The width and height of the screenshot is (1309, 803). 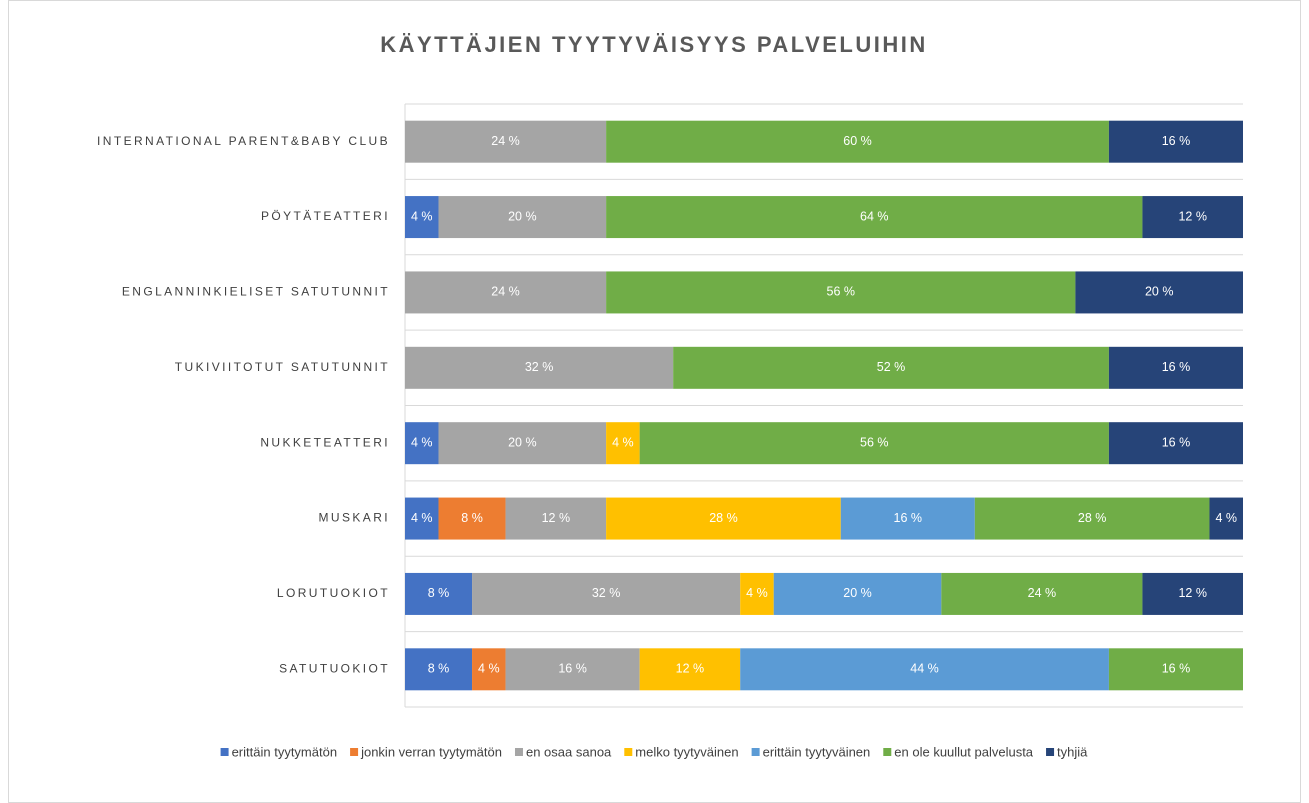 I want to click on category-label: SATUTUOKIOT, so click(x=334, y=668).